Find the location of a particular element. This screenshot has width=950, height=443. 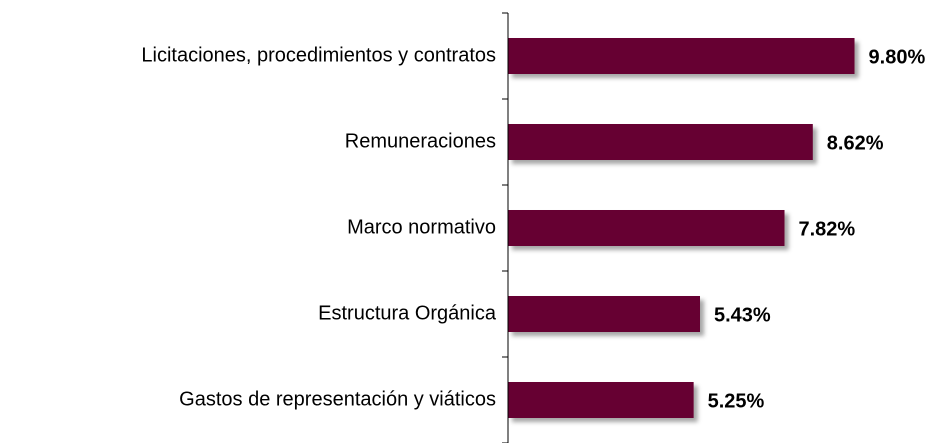

value-label: 5.25% is located at coordinates (736, 401).